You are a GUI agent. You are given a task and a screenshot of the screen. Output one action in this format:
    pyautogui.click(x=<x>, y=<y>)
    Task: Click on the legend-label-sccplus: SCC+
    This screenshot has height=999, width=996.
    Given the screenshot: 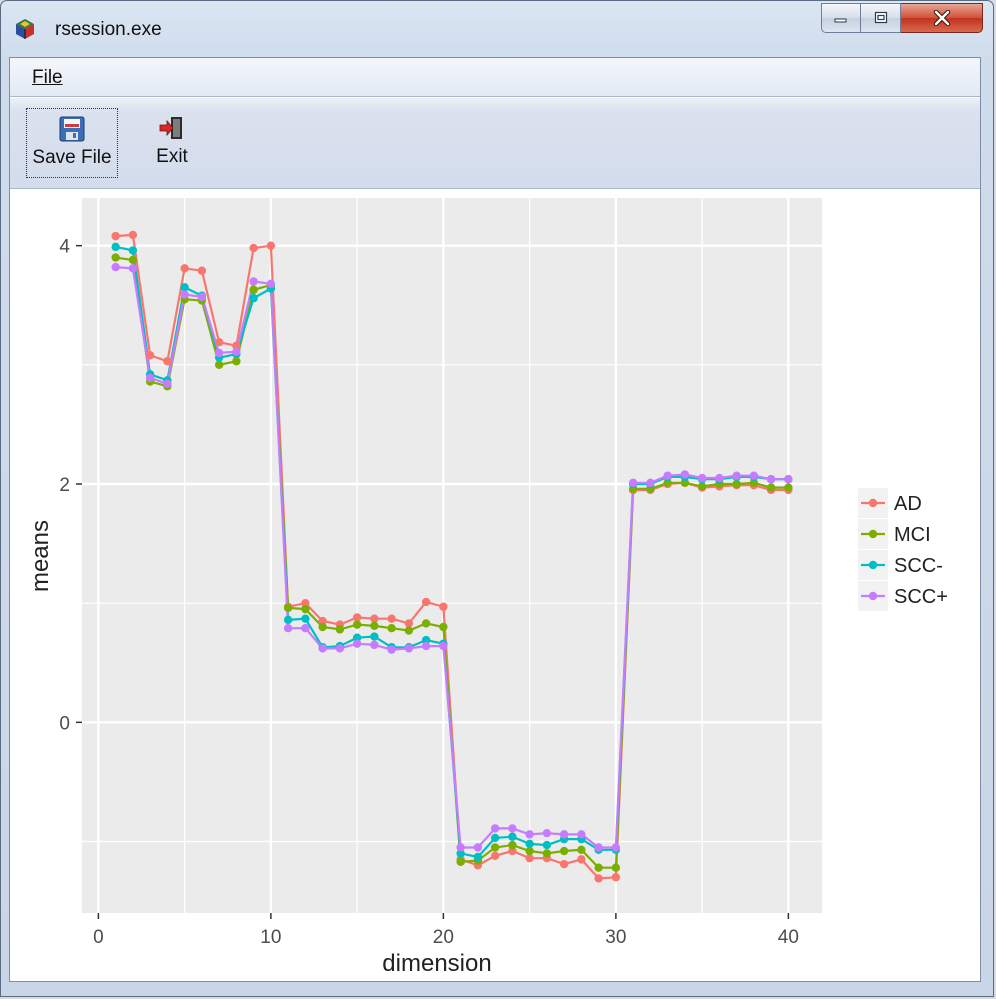 What is the action you would take?
    pyautogui.click(x=921, y=597)
    